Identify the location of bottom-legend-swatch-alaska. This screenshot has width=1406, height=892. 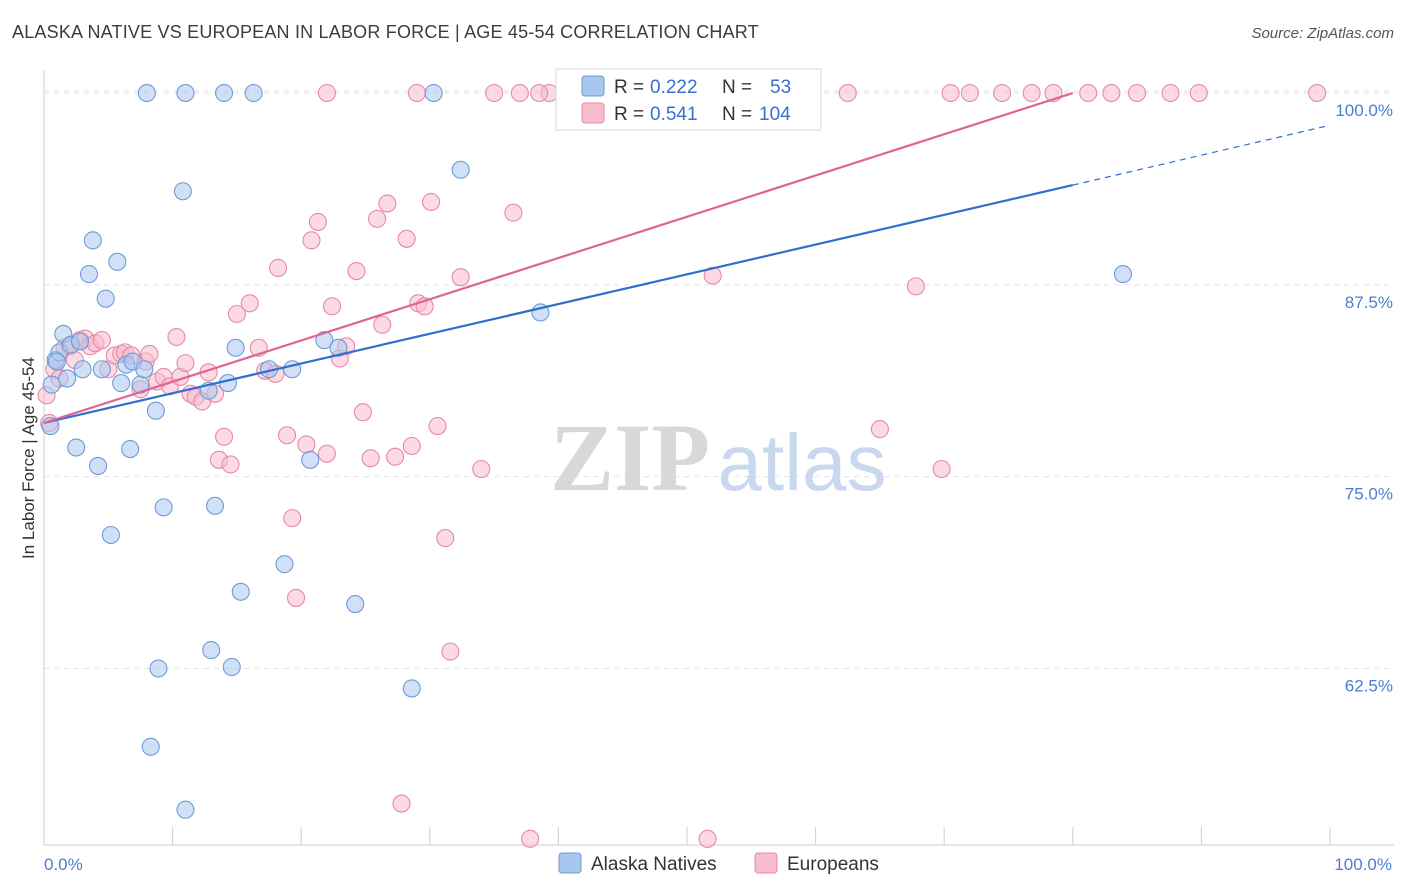
(570, 863).